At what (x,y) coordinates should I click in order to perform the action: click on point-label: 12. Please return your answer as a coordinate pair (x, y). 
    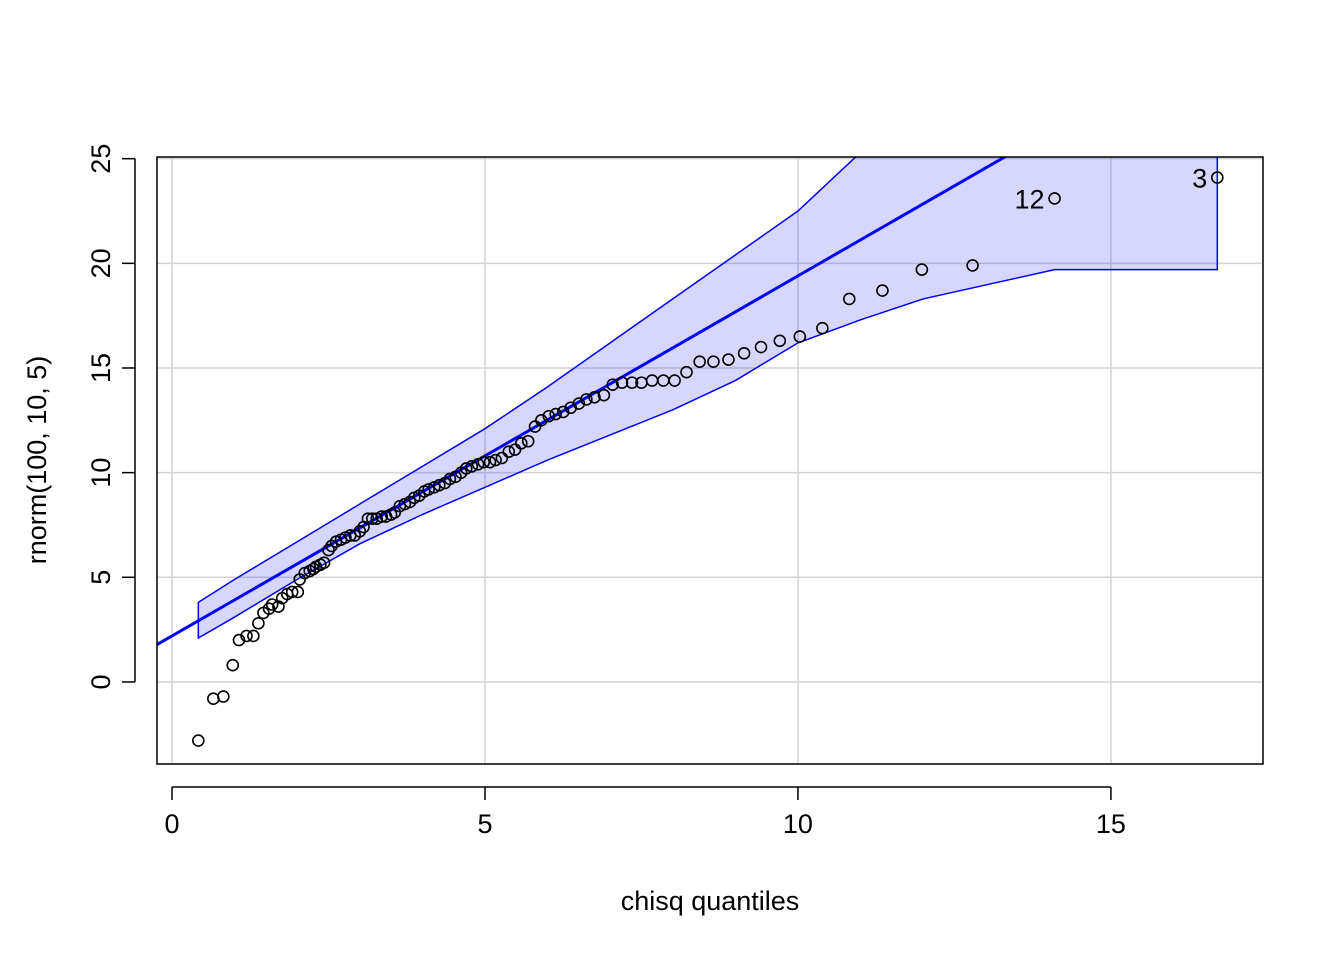
    Looking at the image, I should click on (1030, 199).